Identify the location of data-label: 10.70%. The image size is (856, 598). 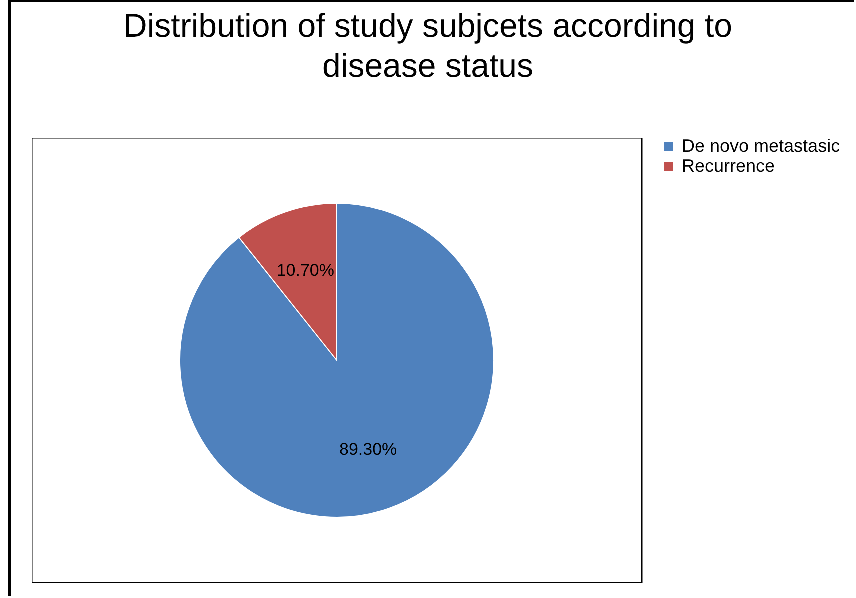
(305, 270).